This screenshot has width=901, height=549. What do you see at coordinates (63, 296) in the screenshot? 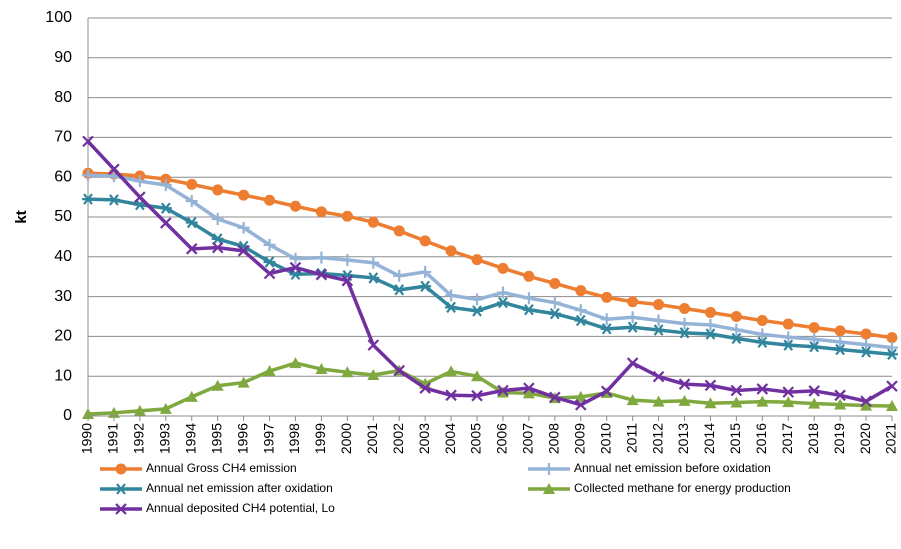
I see `y-tick-label: 30` at bounding box center [63, 296].